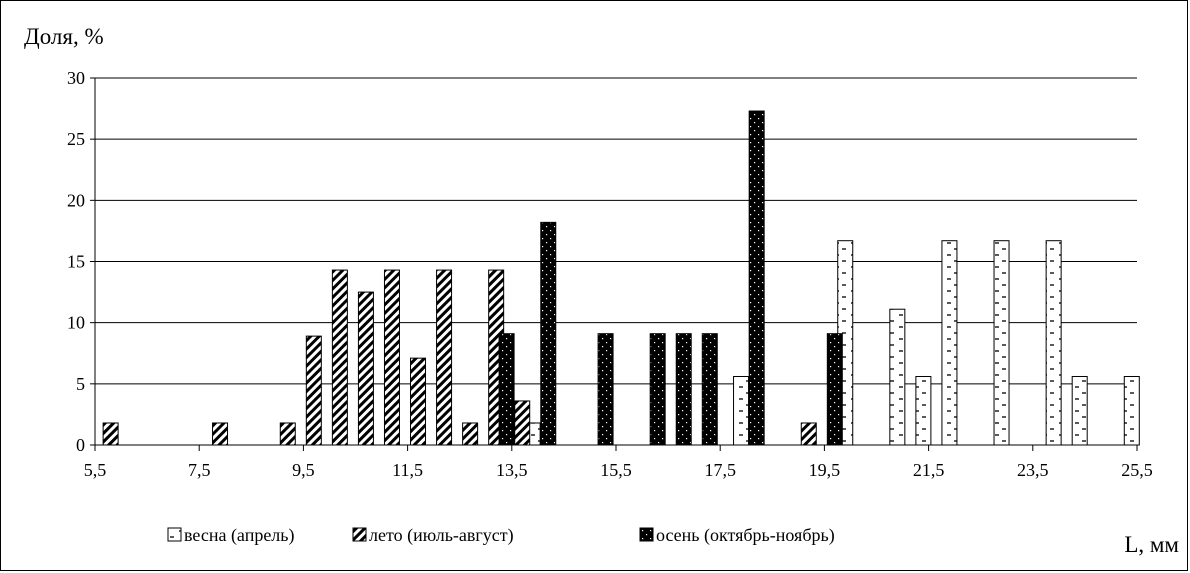  I want to click on x-tick-label-0: 5,5, so click(95, 470).